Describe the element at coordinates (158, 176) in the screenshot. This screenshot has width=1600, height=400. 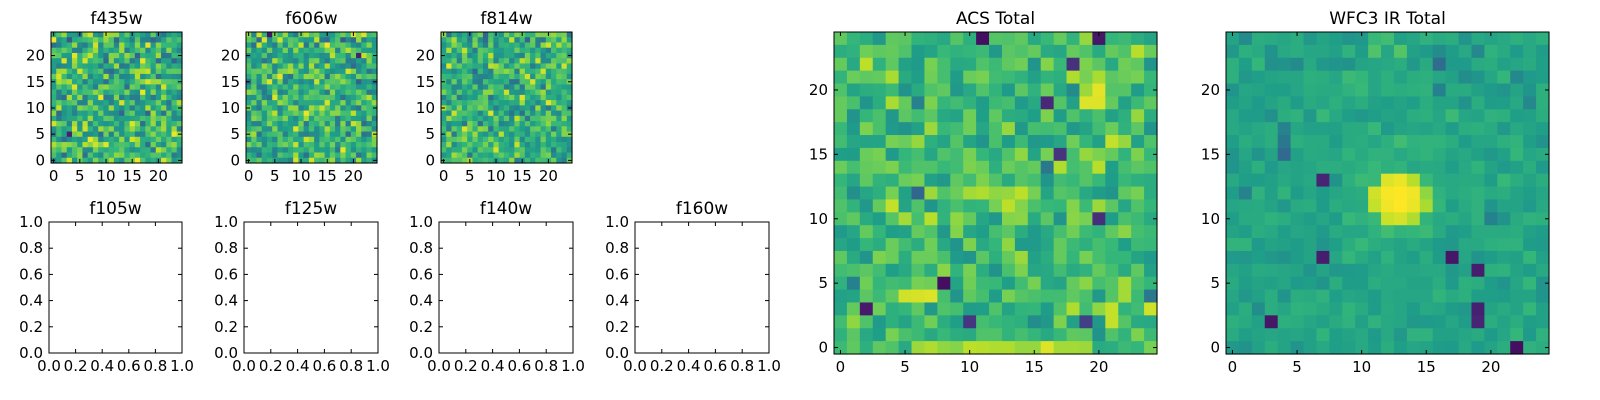
I see `x-tick-label: 20` at that location.